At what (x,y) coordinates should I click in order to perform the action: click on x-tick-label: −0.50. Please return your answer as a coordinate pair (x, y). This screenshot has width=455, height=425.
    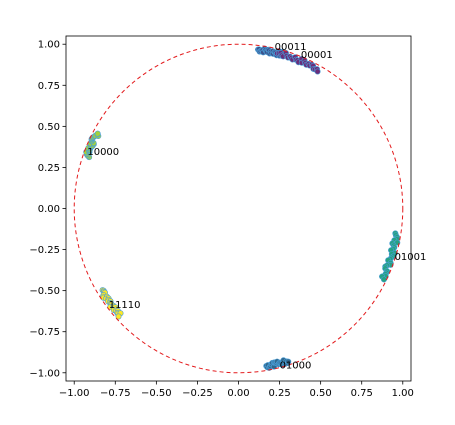
    Looking at the image, I should click on (156, 393).